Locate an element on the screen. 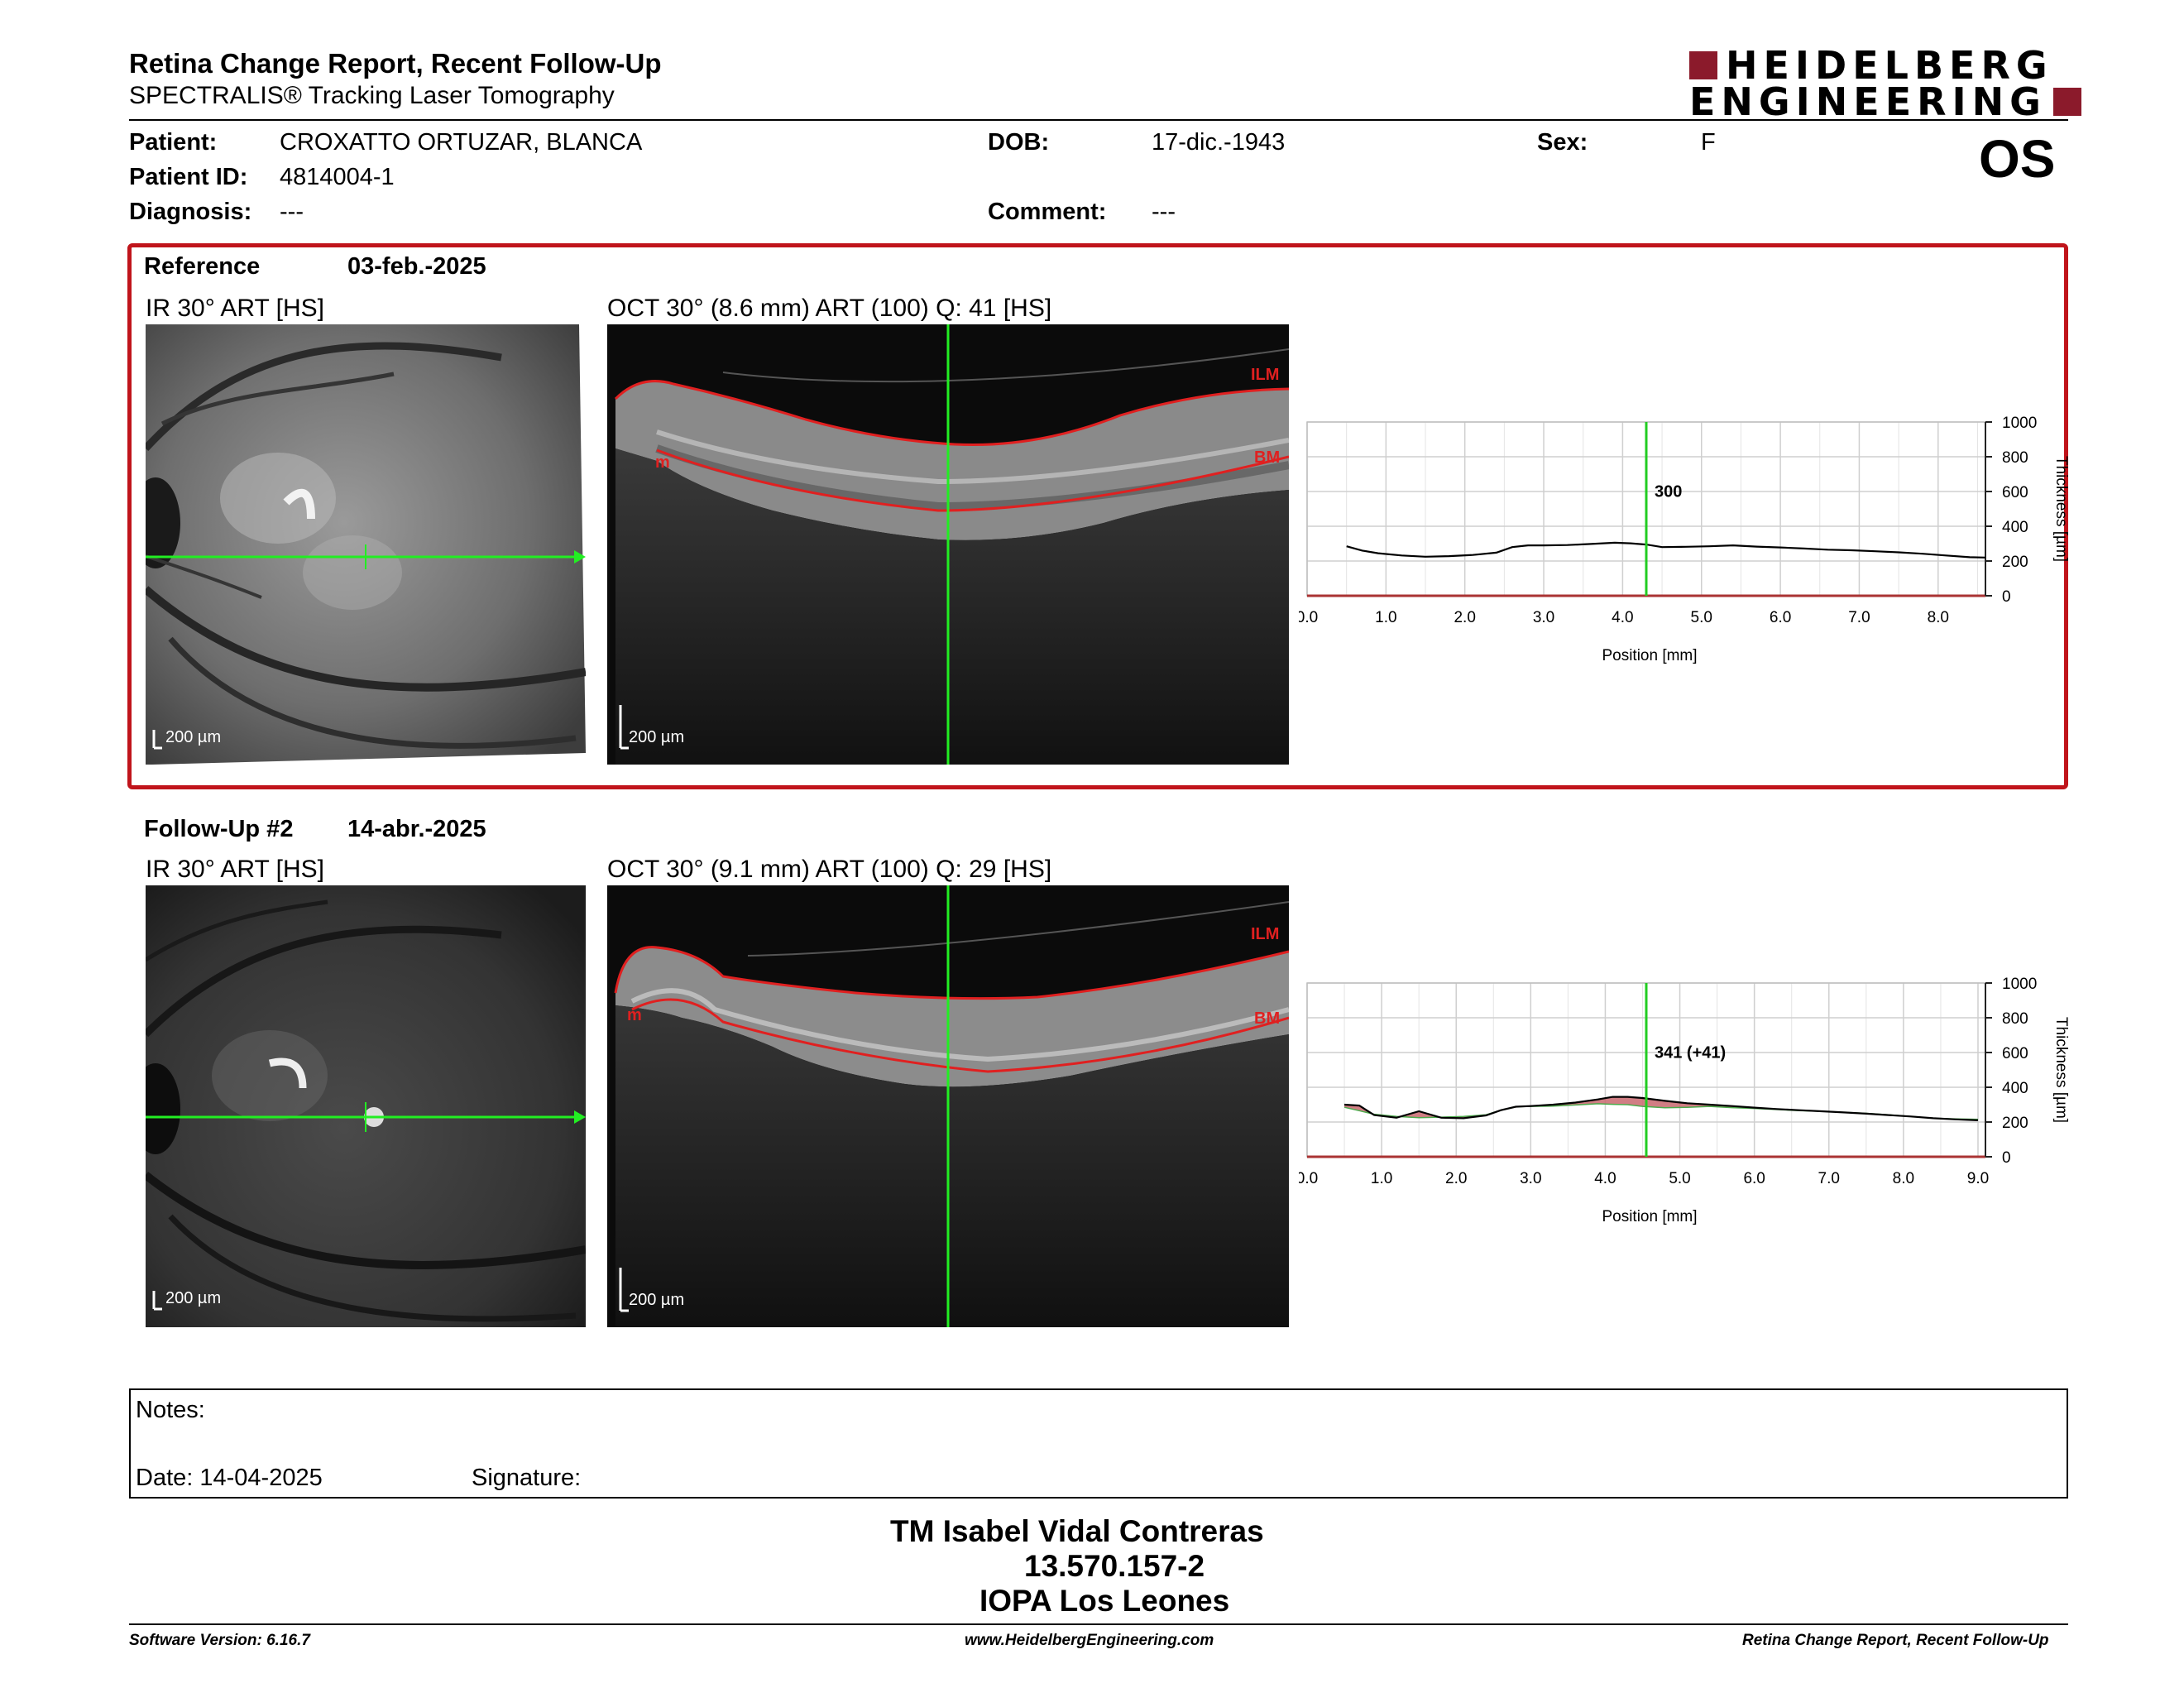  signature-label: Signature: is located at coordinates (527, 1478).